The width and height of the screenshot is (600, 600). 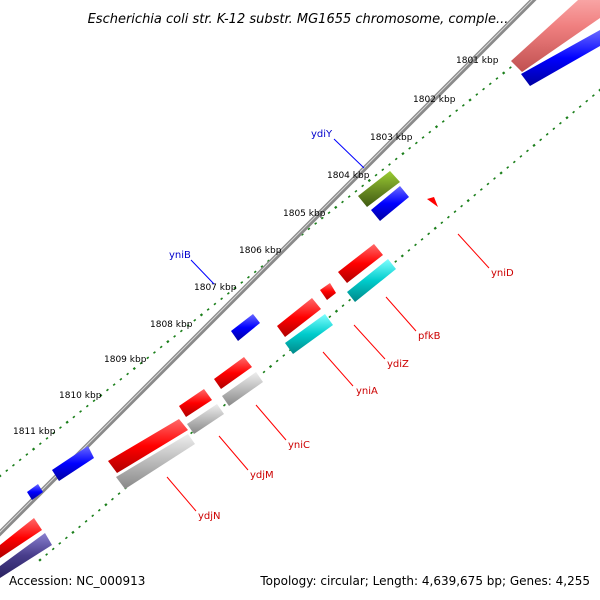 I want to click on gene-arrow-yniD, so click(x=432, y=202).